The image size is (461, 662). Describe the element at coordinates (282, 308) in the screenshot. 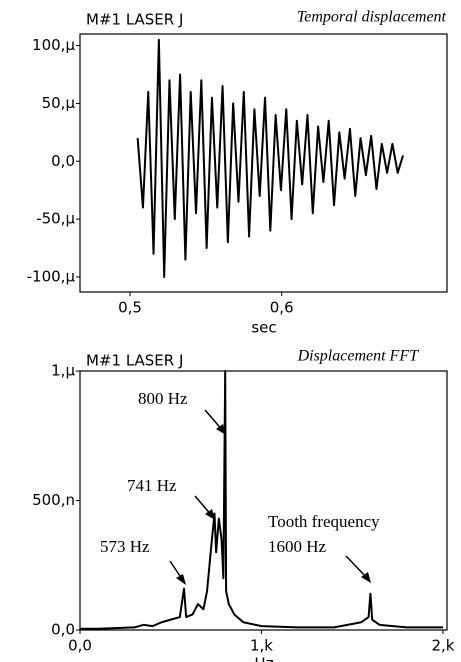

I see `x-tick-label: 0,6` at that location.